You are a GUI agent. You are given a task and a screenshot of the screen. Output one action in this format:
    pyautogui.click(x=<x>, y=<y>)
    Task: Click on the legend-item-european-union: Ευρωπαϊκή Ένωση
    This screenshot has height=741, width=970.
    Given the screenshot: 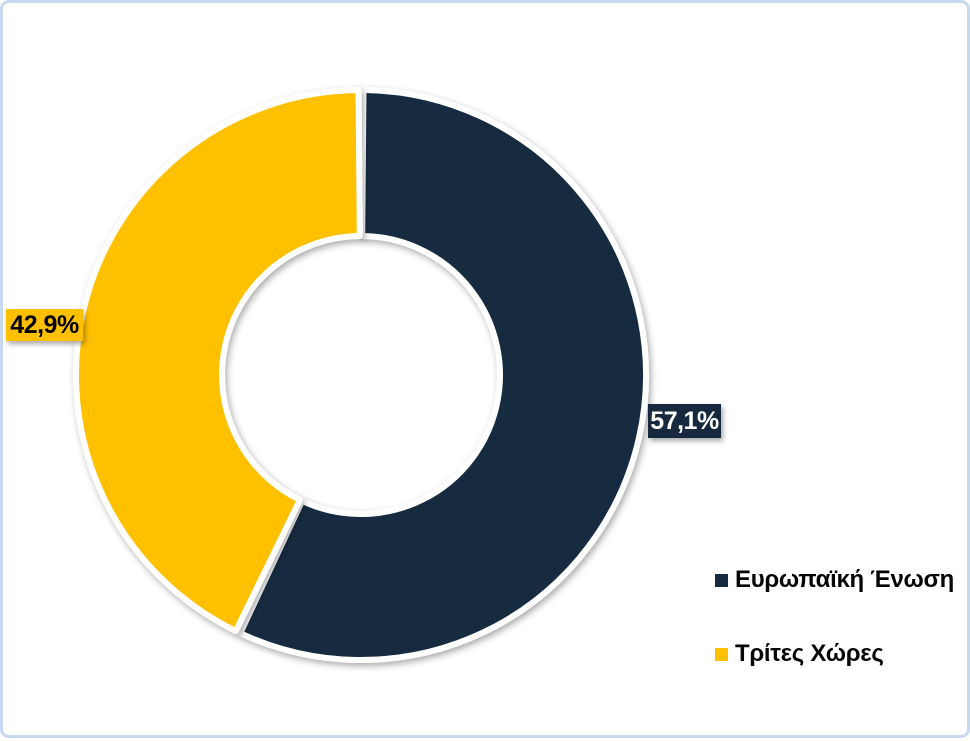 What is the action you would take?
    pyautogui.click(x=834, y=580)
    